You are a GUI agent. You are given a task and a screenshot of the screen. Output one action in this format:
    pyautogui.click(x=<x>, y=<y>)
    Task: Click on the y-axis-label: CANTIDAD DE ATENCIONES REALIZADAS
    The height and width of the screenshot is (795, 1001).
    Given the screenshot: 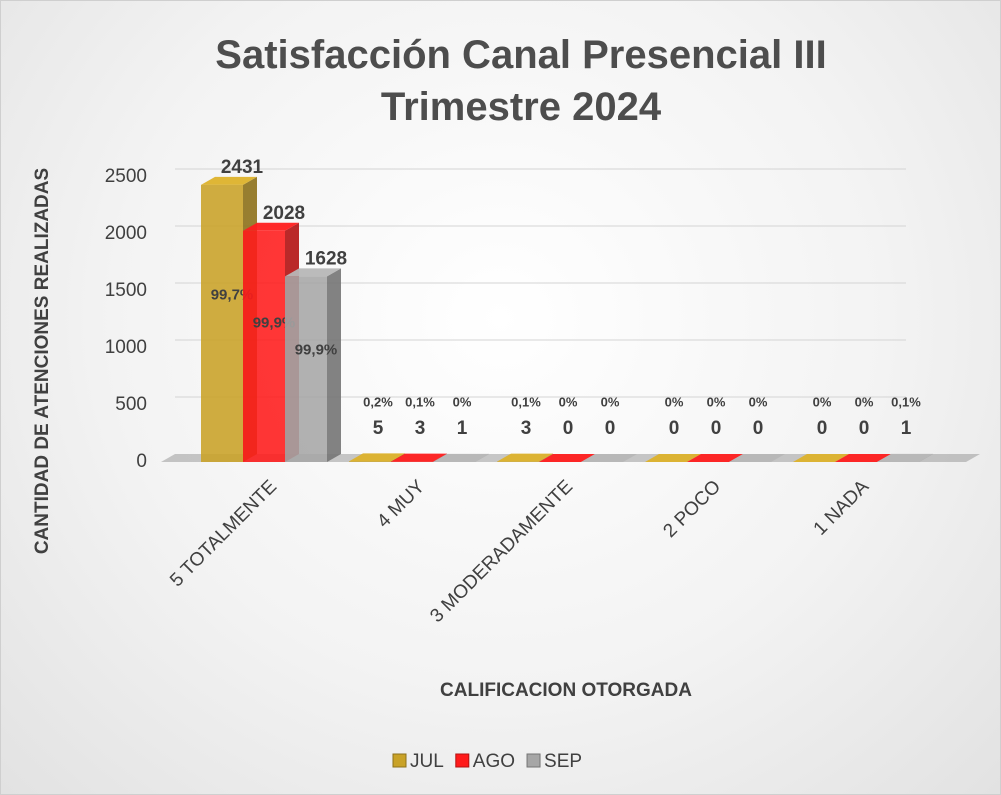 What is the action you would take?
    pyautogui.click(x=42, y=361)
    